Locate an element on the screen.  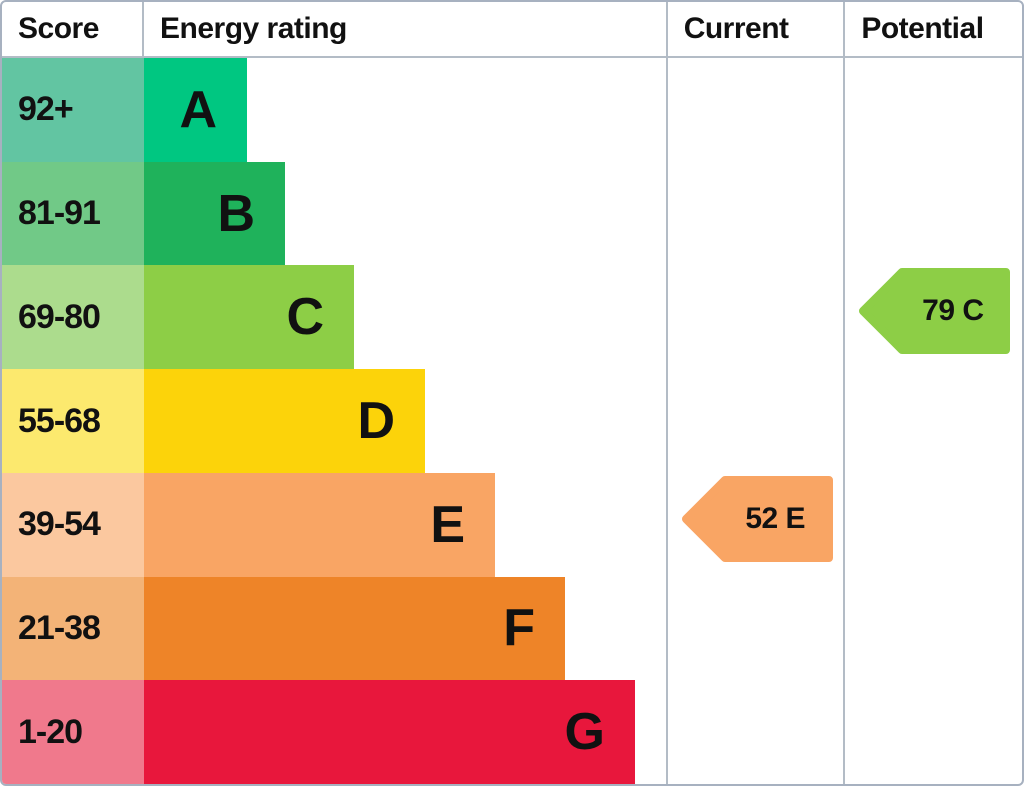
rating-bar-e: E is located at coordinates (319, 524).